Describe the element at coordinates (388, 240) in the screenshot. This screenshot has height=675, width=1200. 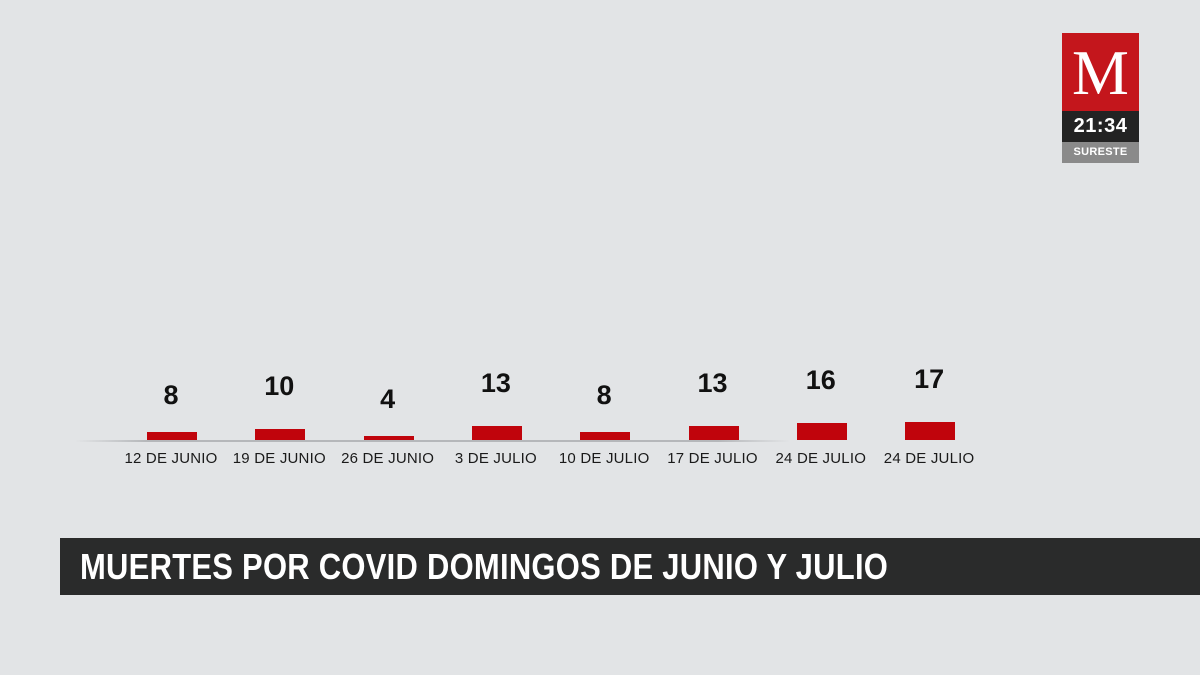
I see `bar-group: 4 26 DE JUNIO` at that location.